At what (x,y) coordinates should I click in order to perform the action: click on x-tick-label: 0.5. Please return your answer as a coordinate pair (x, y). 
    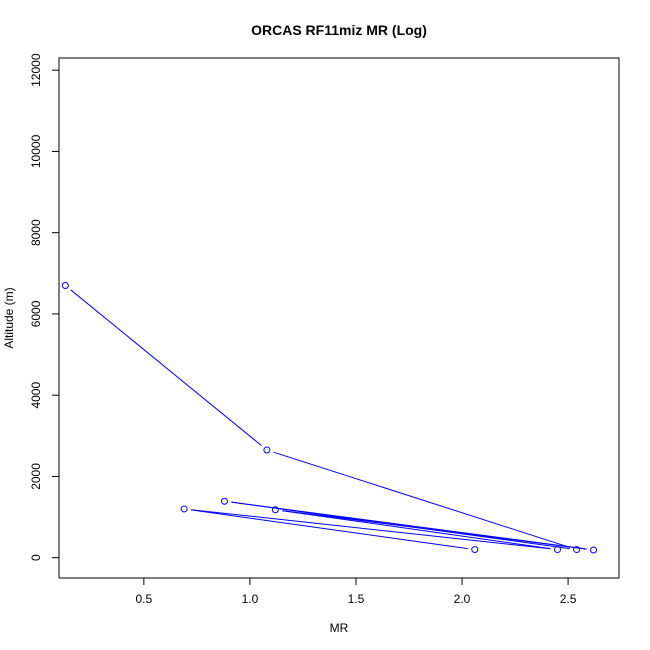
    Looking at the image, I should click on (144, 599).